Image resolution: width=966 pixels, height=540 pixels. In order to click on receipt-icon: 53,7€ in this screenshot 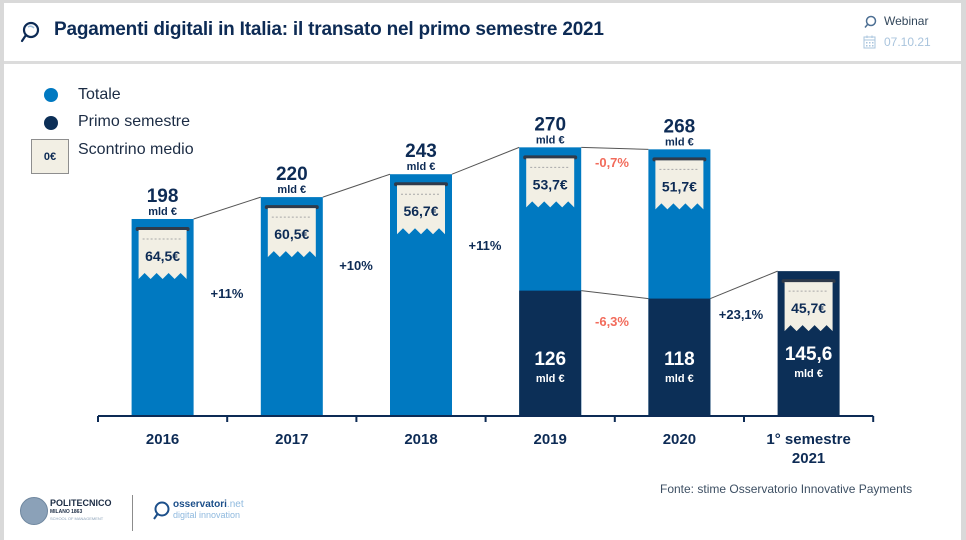, I will do `click(550, 181)`.